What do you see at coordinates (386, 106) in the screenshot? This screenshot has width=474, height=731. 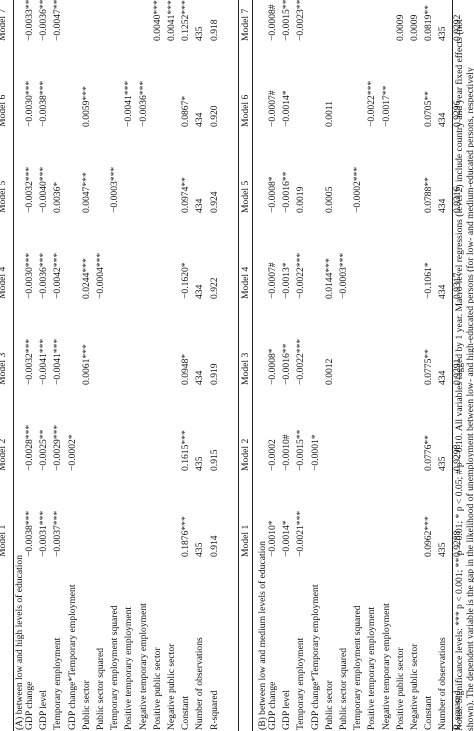 I see `cell: −0.0017**` at bounding box center [386, 106].